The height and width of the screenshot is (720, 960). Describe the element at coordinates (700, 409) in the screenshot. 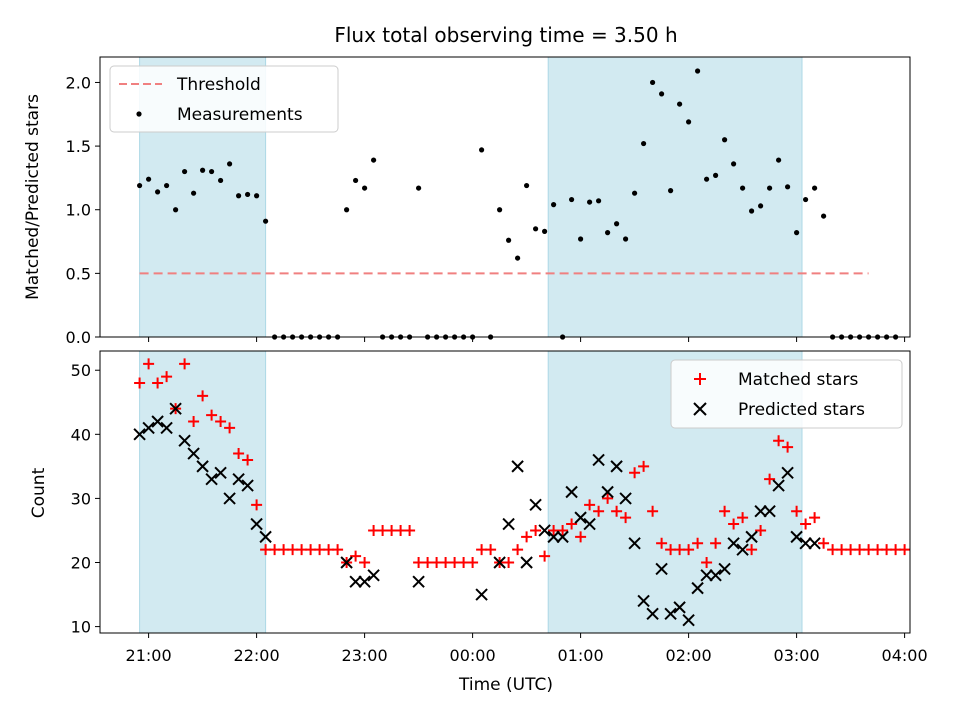

I see `predicted-legend-swatch` at that location.